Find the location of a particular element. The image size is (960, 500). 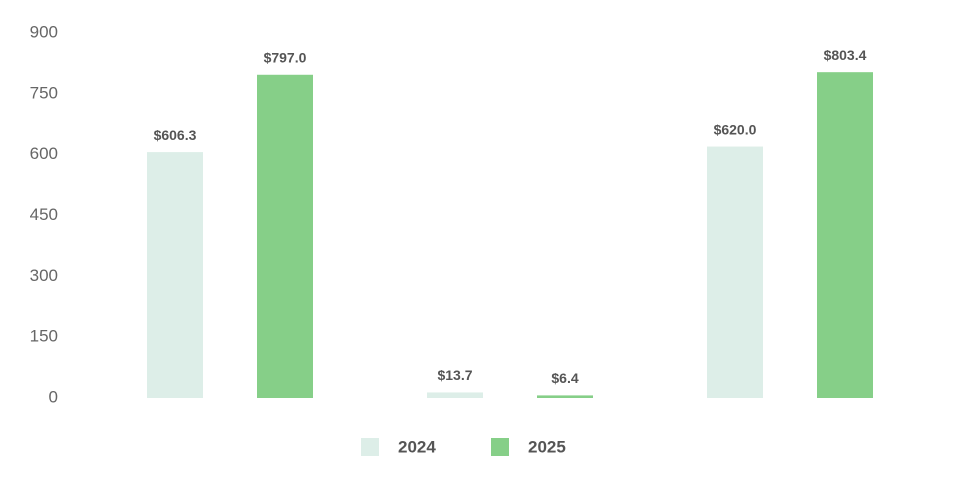

y-tick-label: 300 is located at coordinates (44, 275).